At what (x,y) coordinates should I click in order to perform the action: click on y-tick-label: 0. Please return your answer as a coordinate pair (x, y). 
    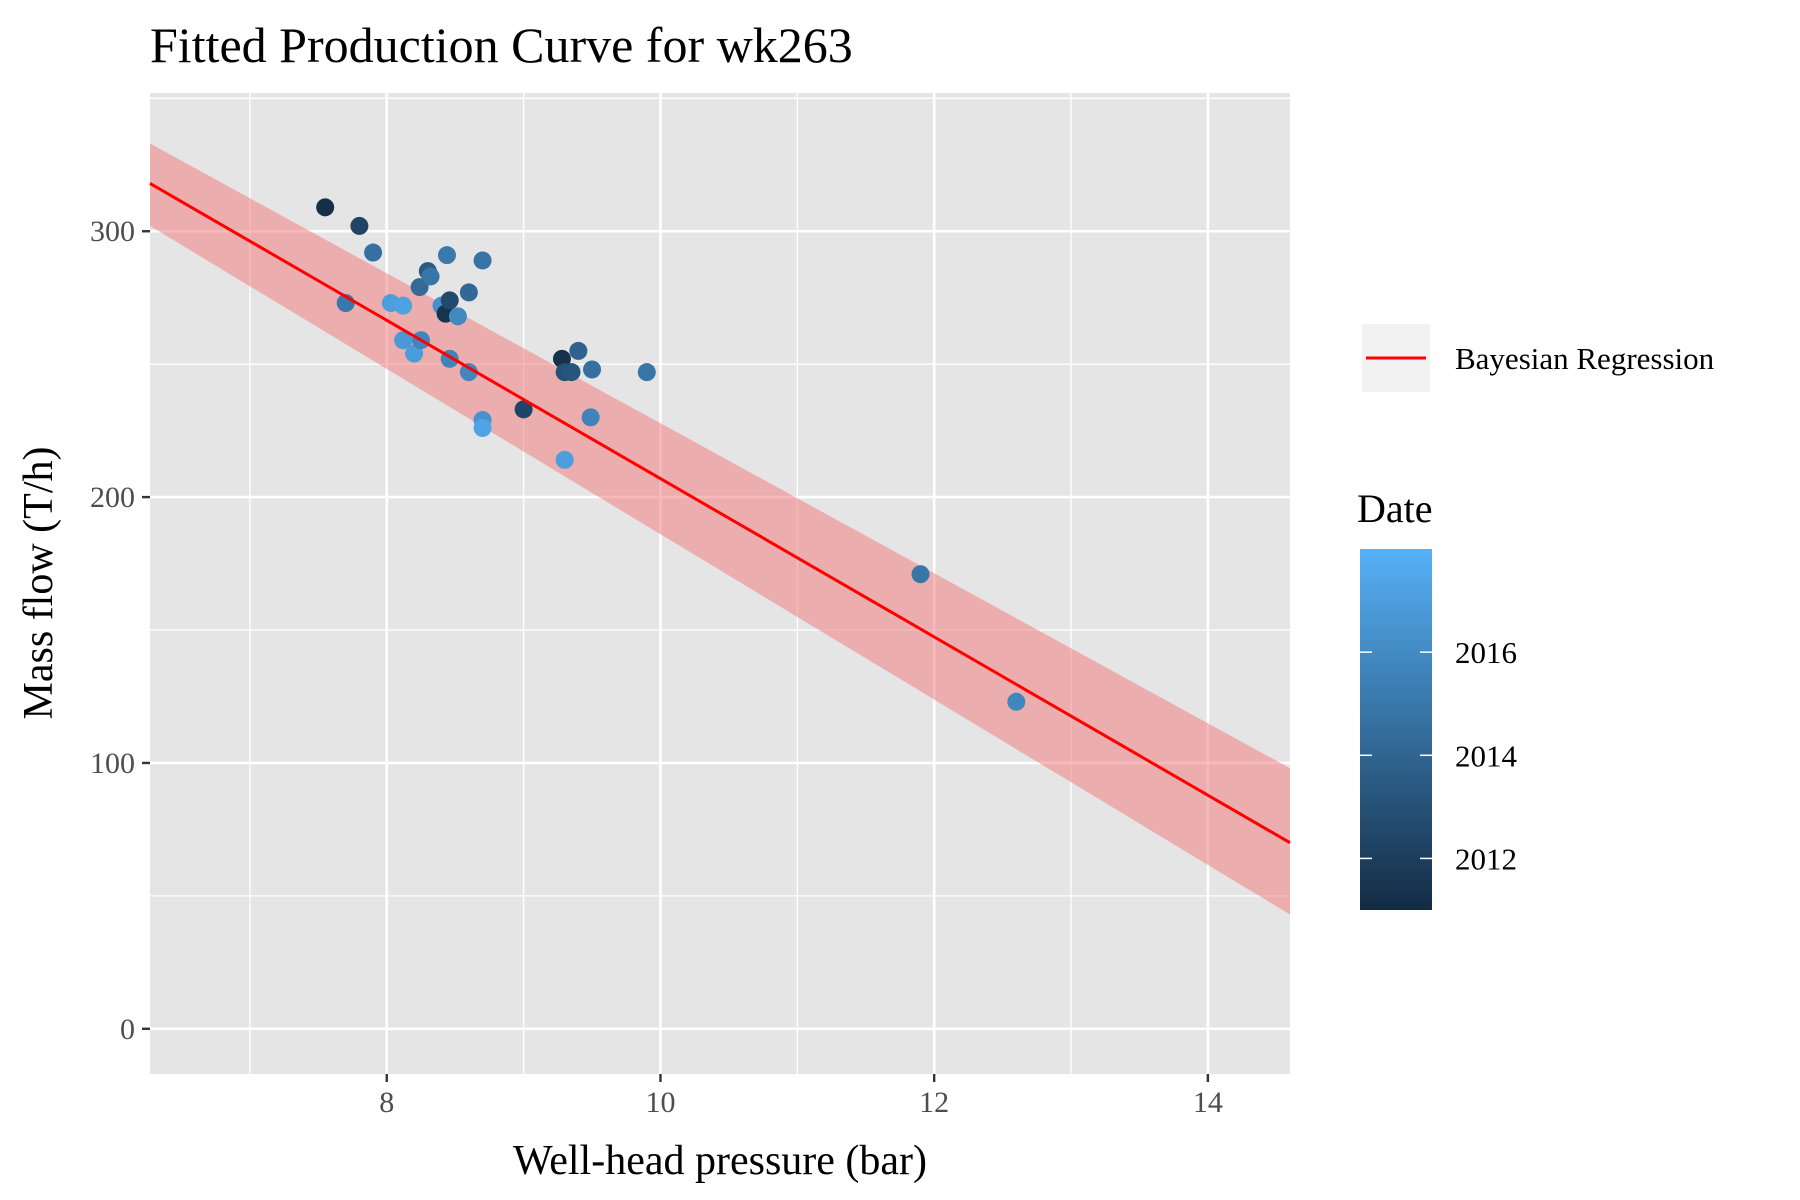
    Looking at the image, I should click on (127, 1029).